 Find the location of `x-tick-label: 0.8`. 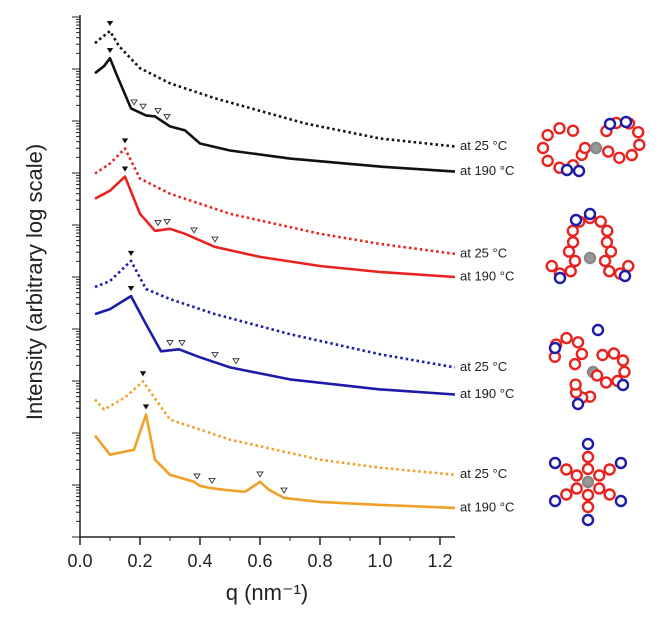

x-tick-label: 0.8 is located at coordinates (319, 561).